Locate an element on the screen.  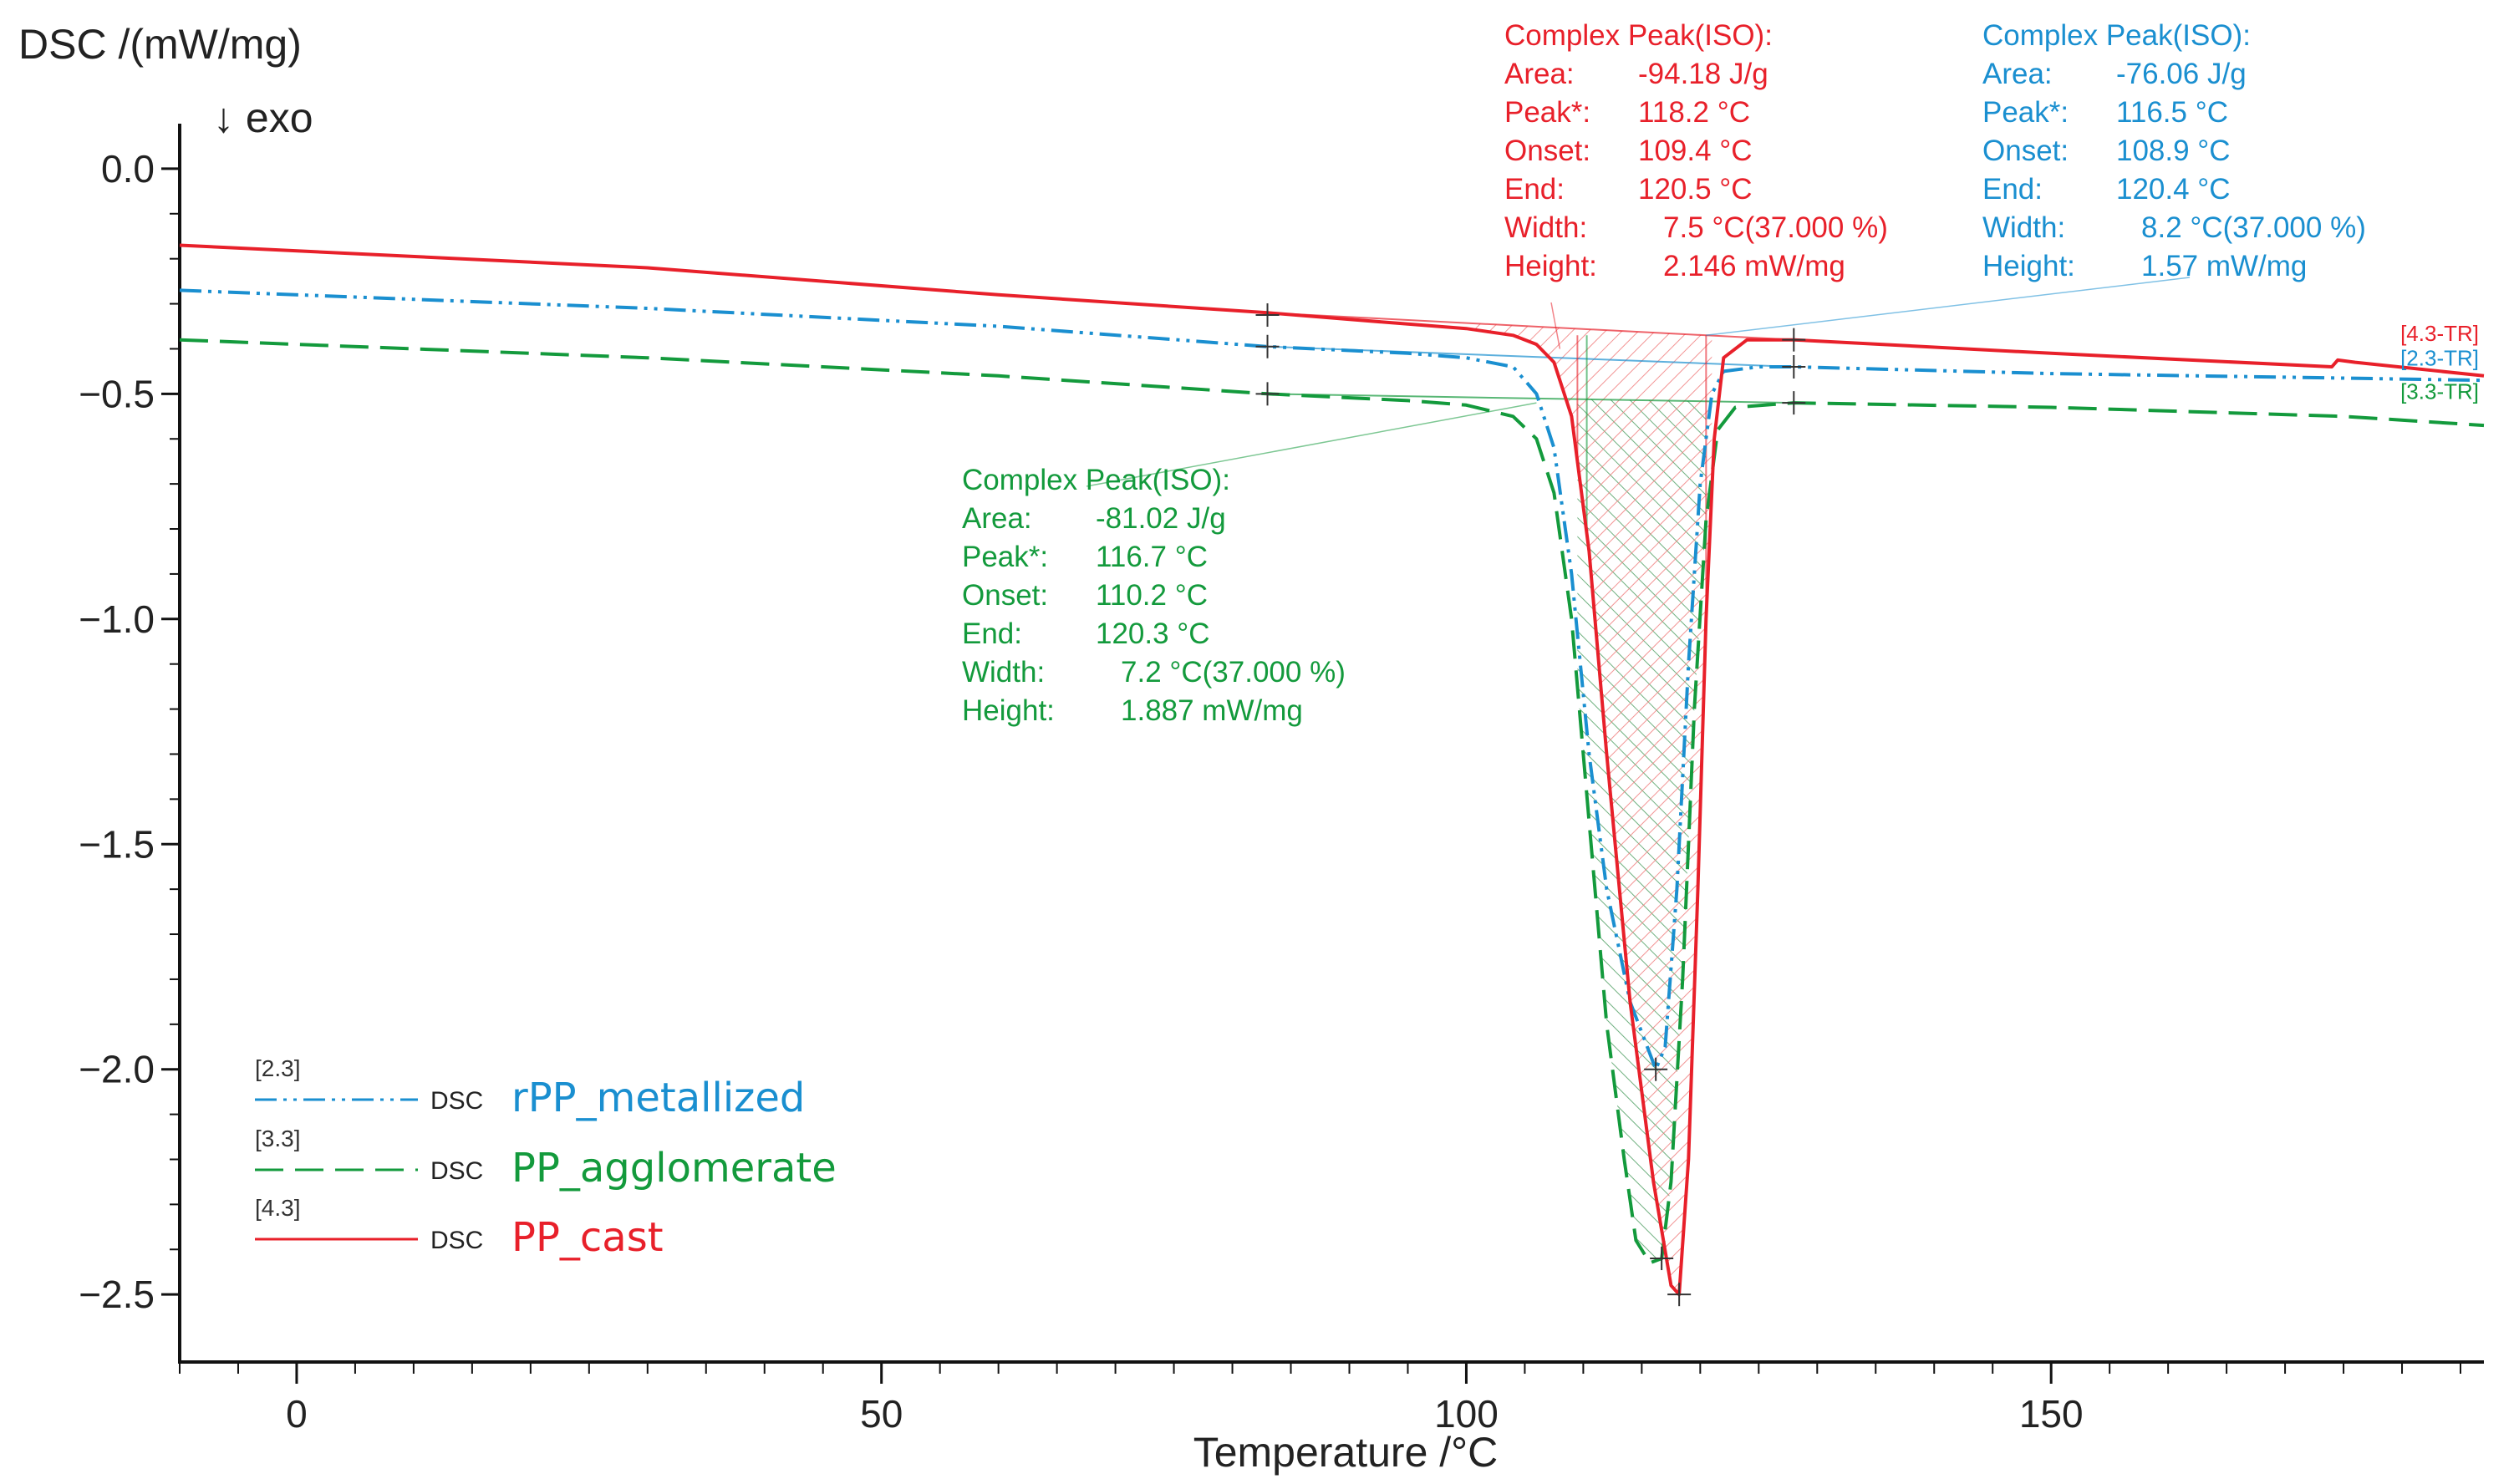
annotation-field-value: 1.57 mW/mg is located at coordinates (2224, 266).